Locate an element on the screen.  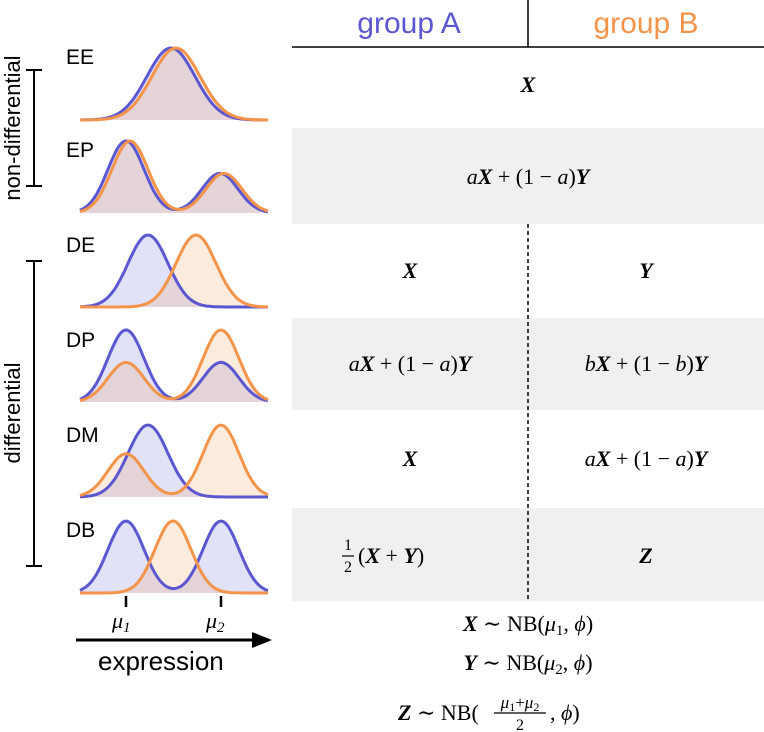
expression-axis: μ1 μ2 expression is located at coordinates (174, 636).